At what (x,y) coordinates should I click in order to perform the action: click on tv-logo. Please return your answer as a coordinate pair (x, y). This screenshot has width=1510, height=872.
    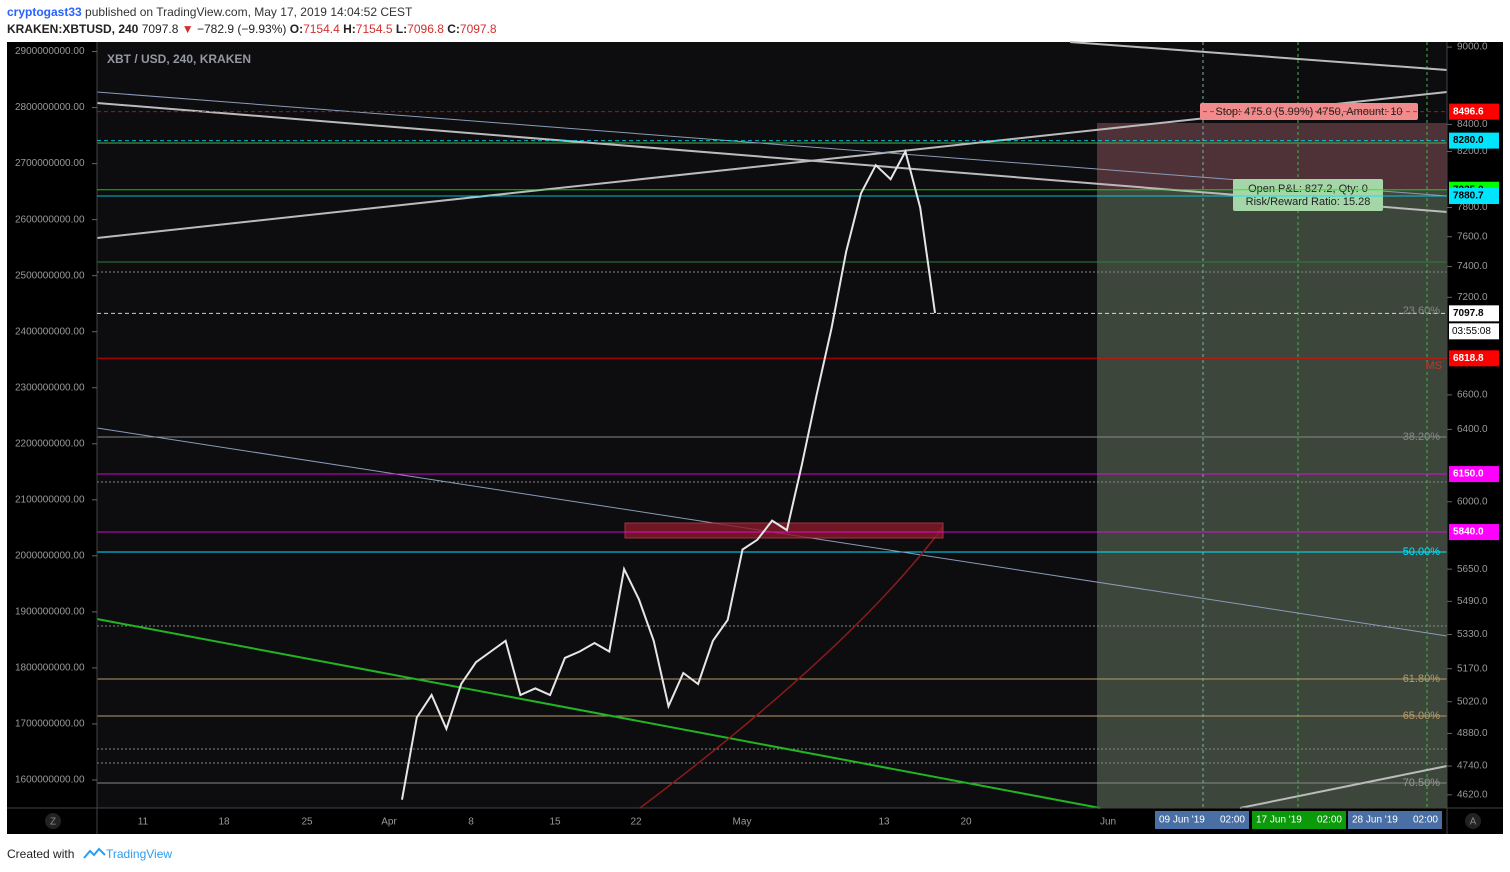
    Looking at the image, I should click on (94, 853).